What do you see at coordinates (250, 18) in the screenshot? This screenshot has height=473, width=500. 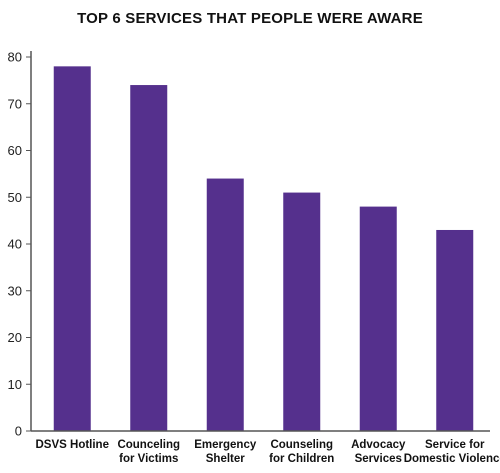 I see `chart-title: TOP 6 SERVICES THAT PEOPLE WERE AWARE` at bounding box center [250, 18].